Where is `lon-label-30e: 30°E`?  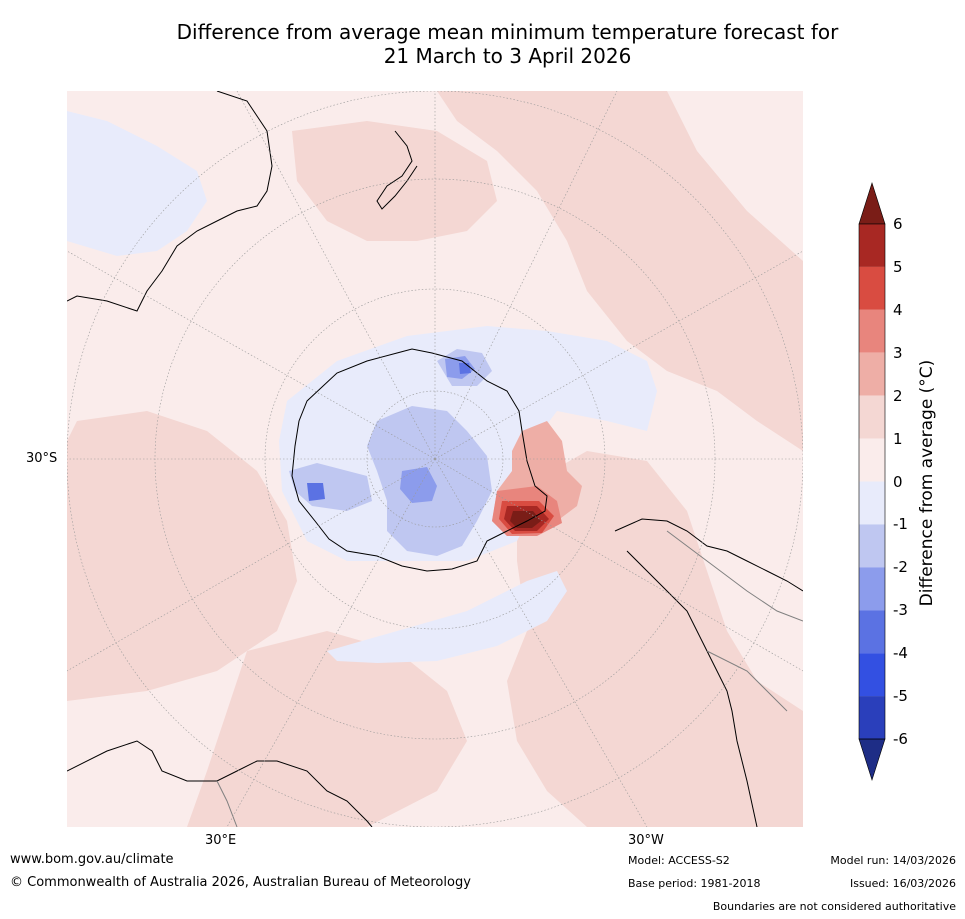 lon-label-30e: 30°E is located at coordinates (221, 840).